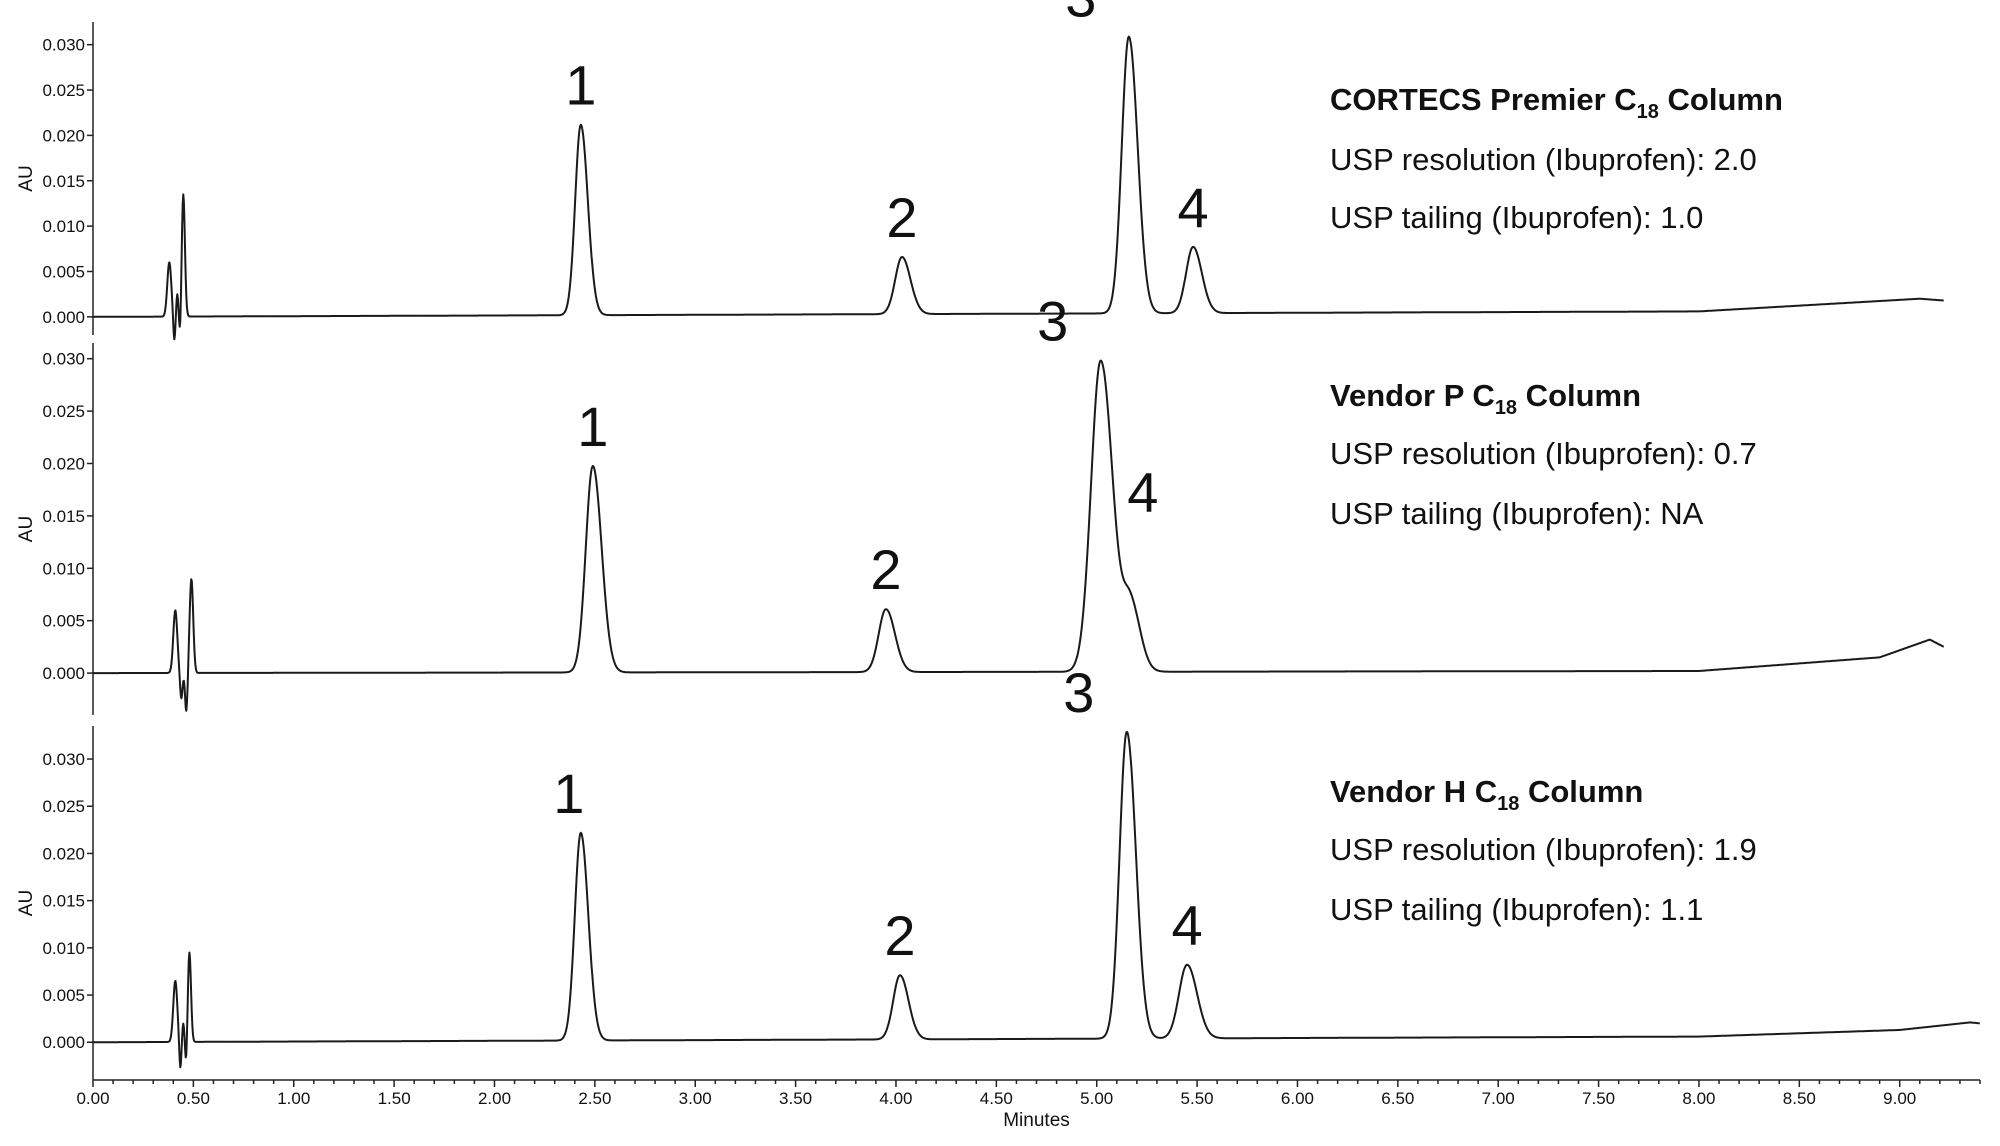 The image size is (2000, 1146). Describe the element at coordinates (1899, 1098) in the screenshot. I see `x-tick-label: 9.00` at that location.